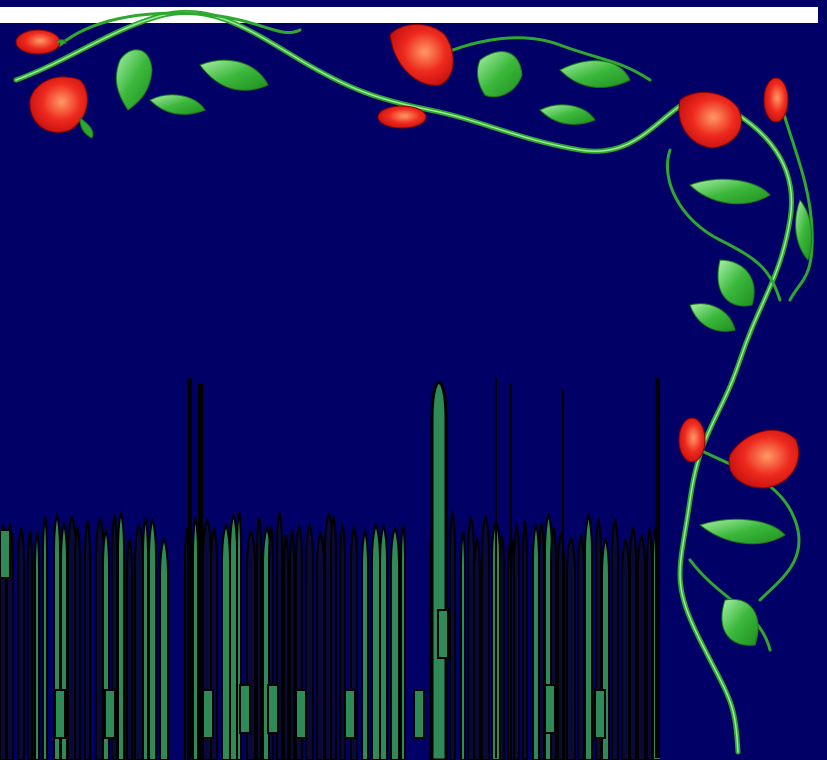 The width and height of the screenshot is (827, 760). I want to click on top-strip, so click(413, 3).